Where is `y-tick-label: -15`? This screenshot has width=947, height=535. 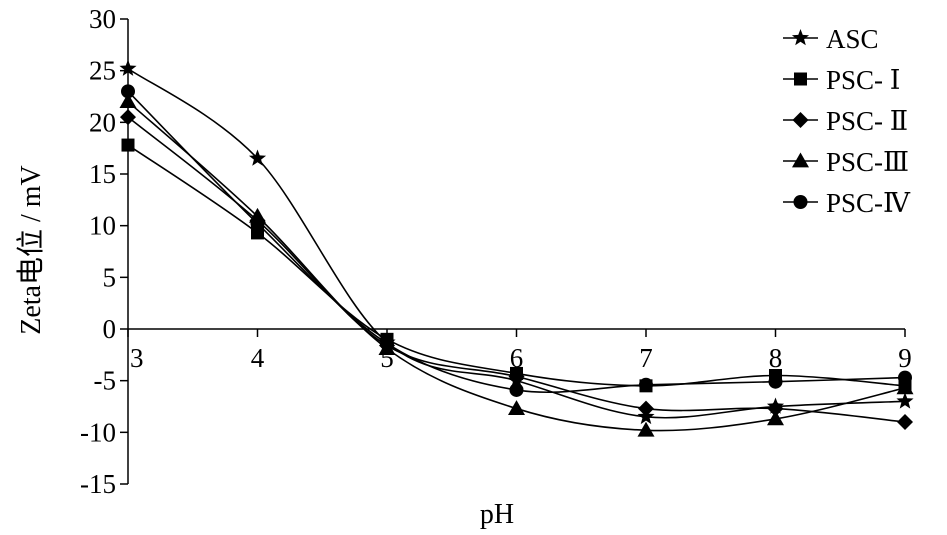
y-tick-label: -15 is located at coordinates (98, 484).